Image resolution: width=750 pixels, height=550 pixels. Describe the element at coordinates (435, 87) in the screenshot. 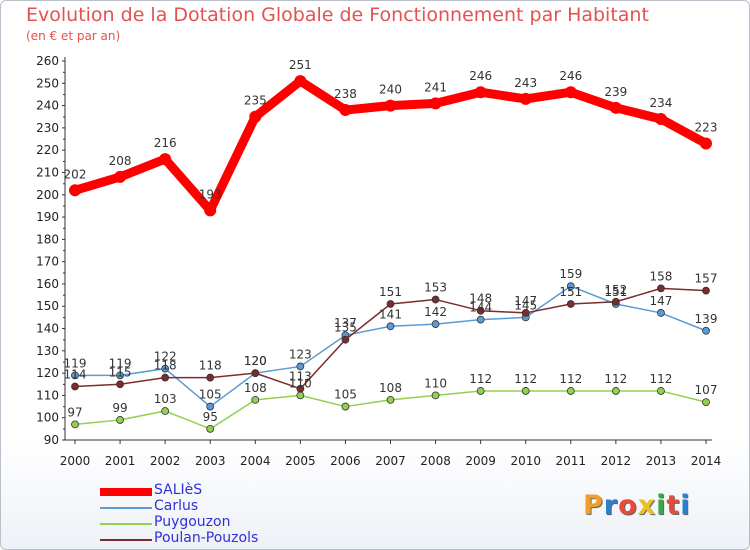

I see `data-label-sali-s: 241` at that location.